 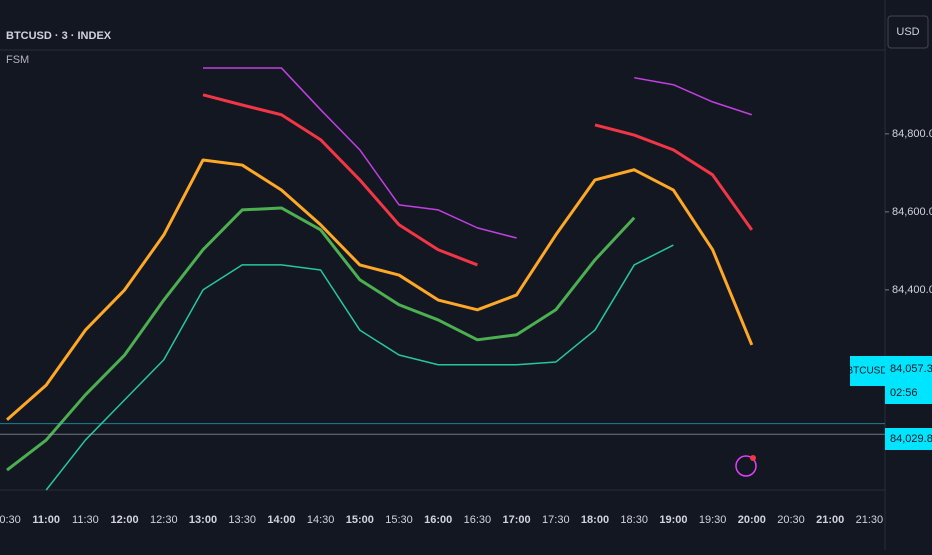 I want to click on currency-label: USD, so click(x=907, y=32).